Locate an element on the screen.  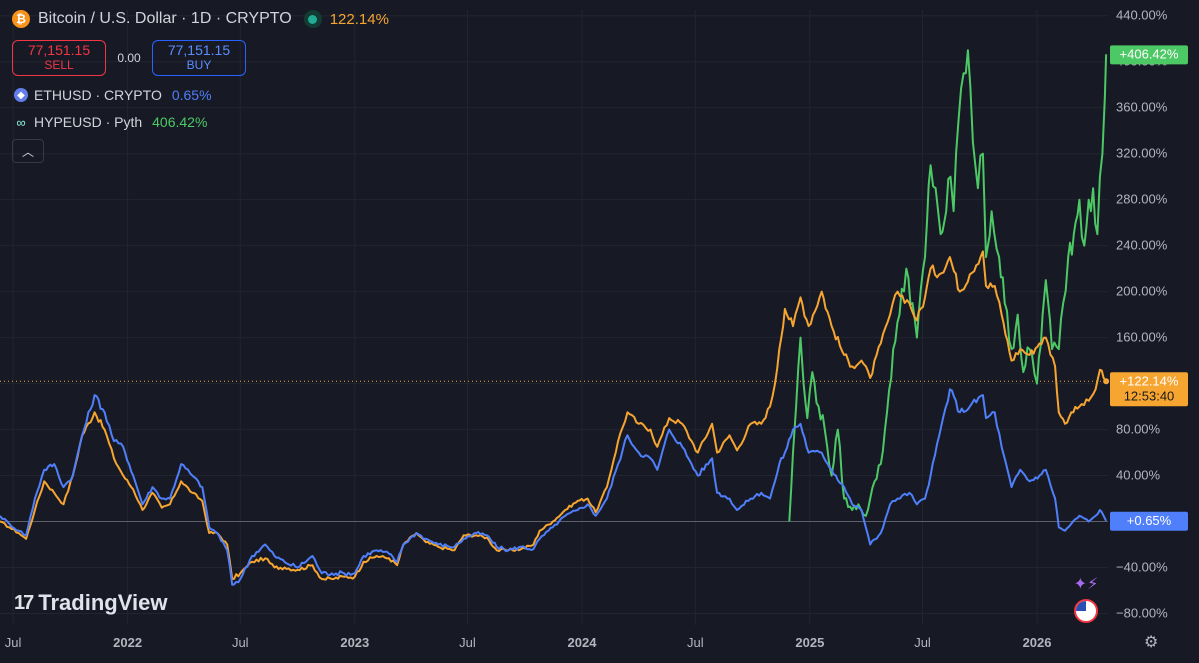
price-tick-label: 440.00% is located at coordinates (1142, 15).